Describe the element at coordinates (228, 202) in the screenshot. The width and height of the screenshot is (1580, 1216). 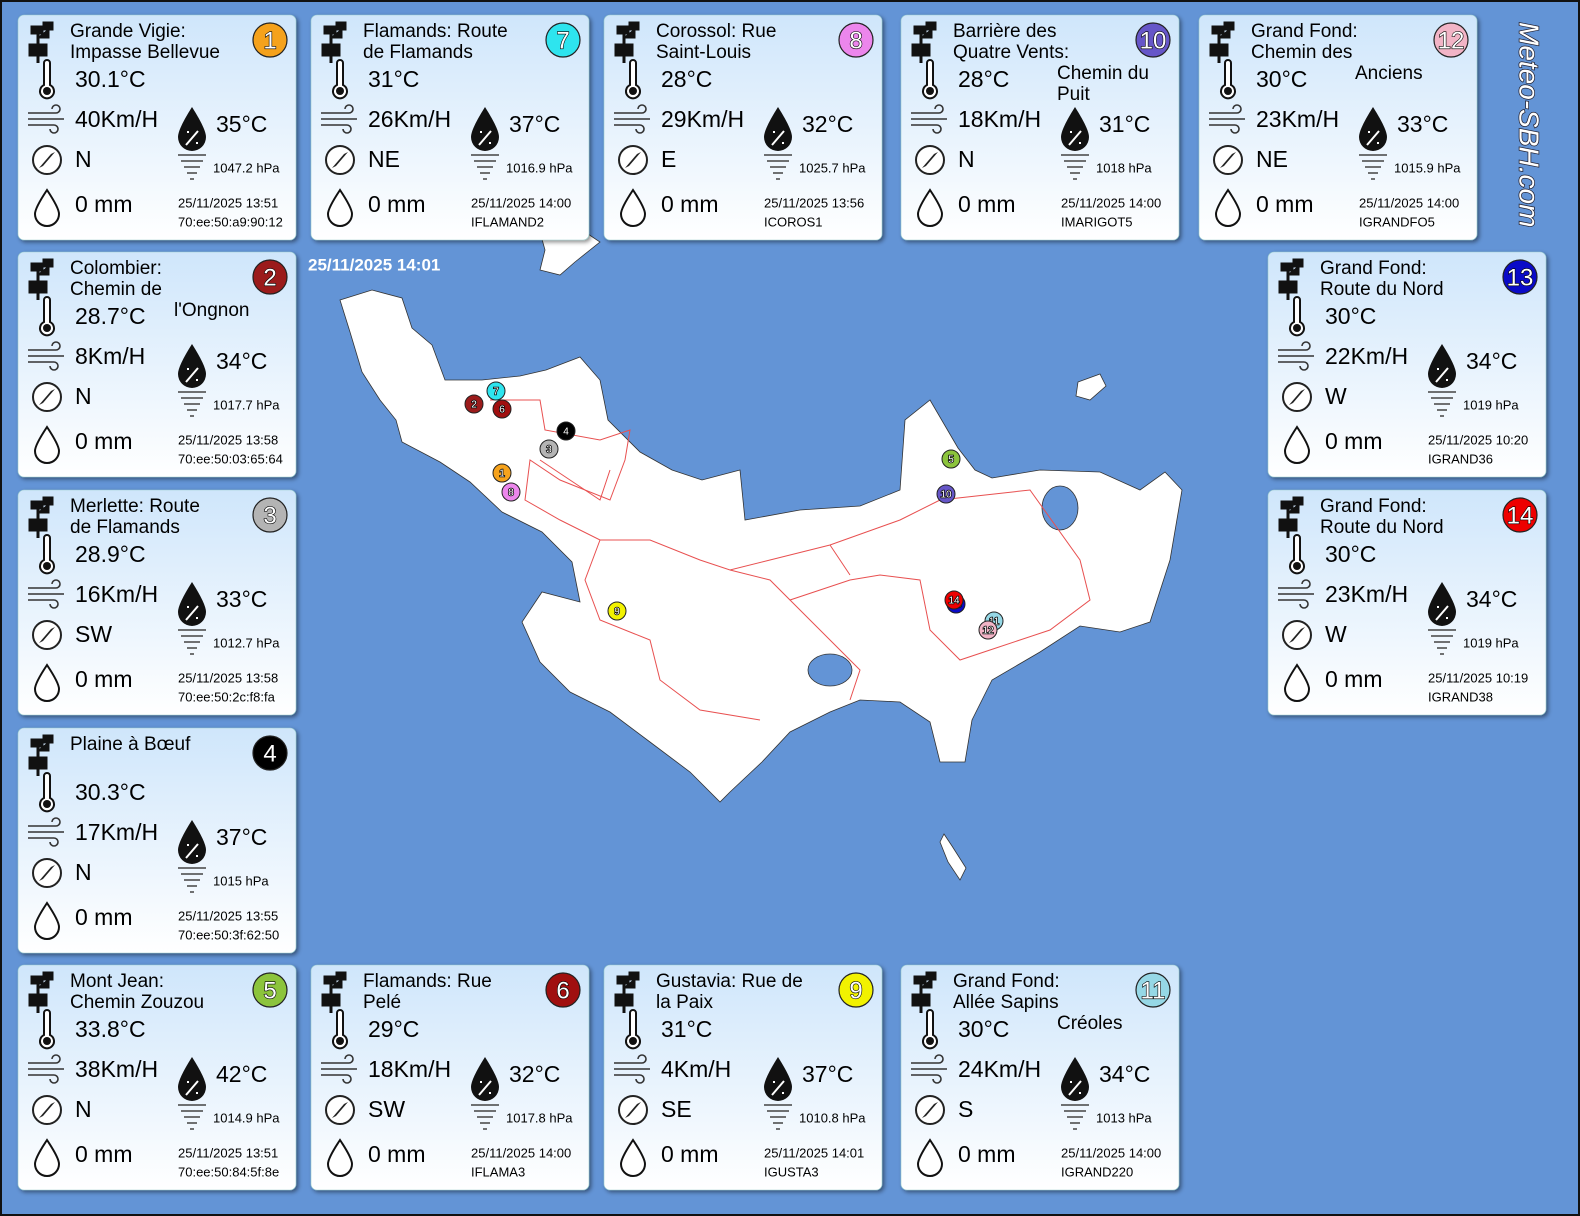
I see `last-update: 25/11/2025 13:51` at that location.